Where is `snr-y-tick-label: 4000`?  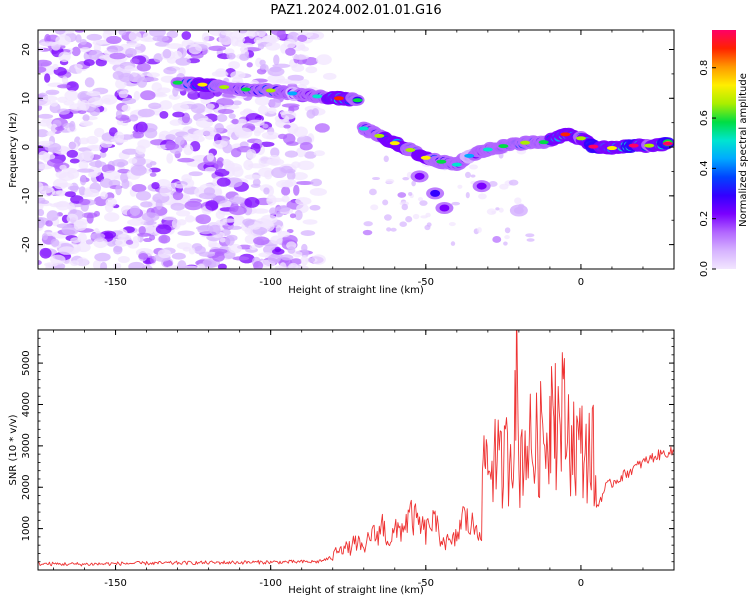 snr-y-tick-label: 4000 is located at coordinates (26, 404).